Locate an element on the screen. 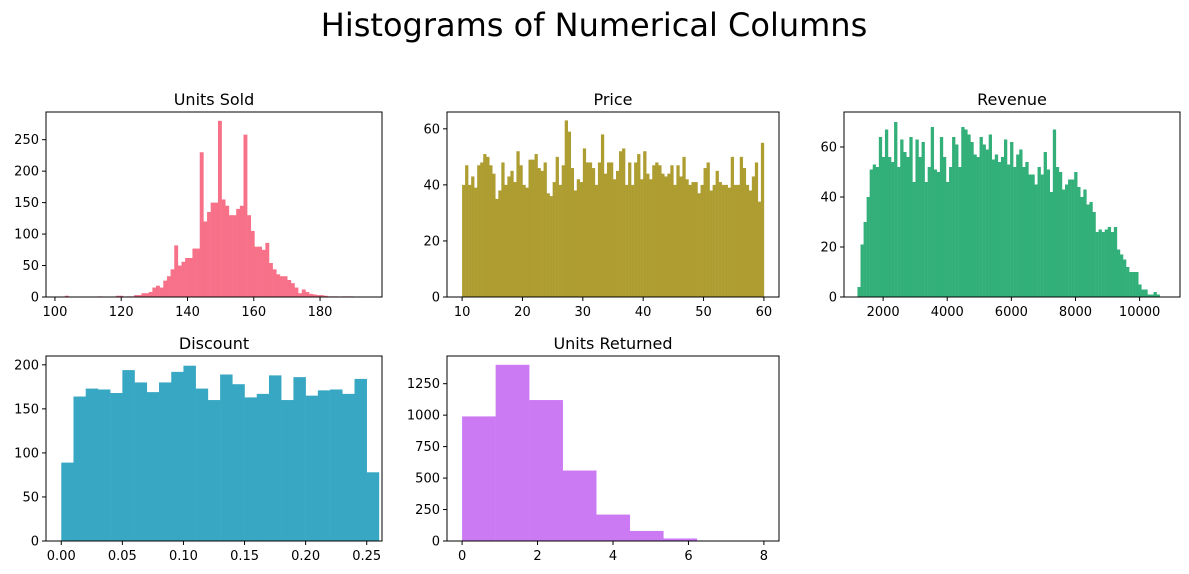 The image size is (1189, 574). x-tick-label: 2000 is located at coordinates (883, 312).